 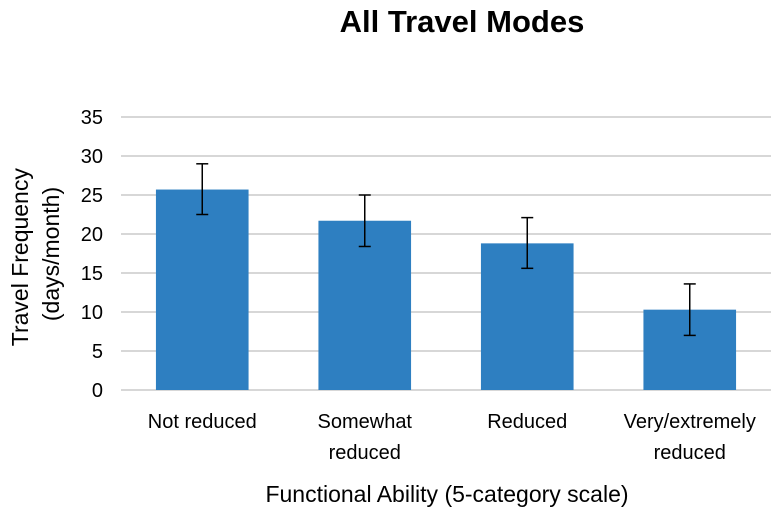 I want to click on x-tick-label: Reduced, so click(x=527, y=422).